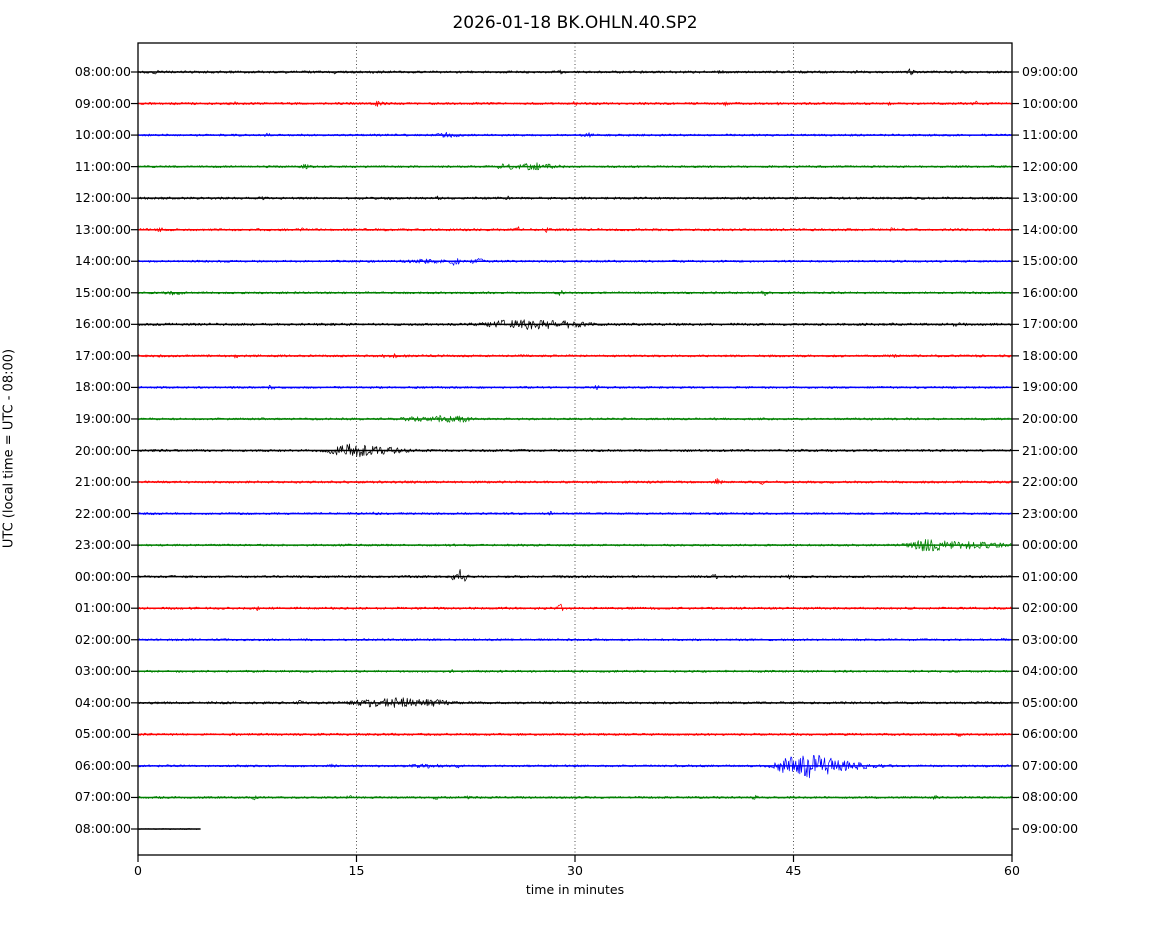 This screenshot has width=1150, height=950. Describe the element at coordinates (1050, 797) in the screenshot. I see `local-row-label: 08:00:00` at that location.